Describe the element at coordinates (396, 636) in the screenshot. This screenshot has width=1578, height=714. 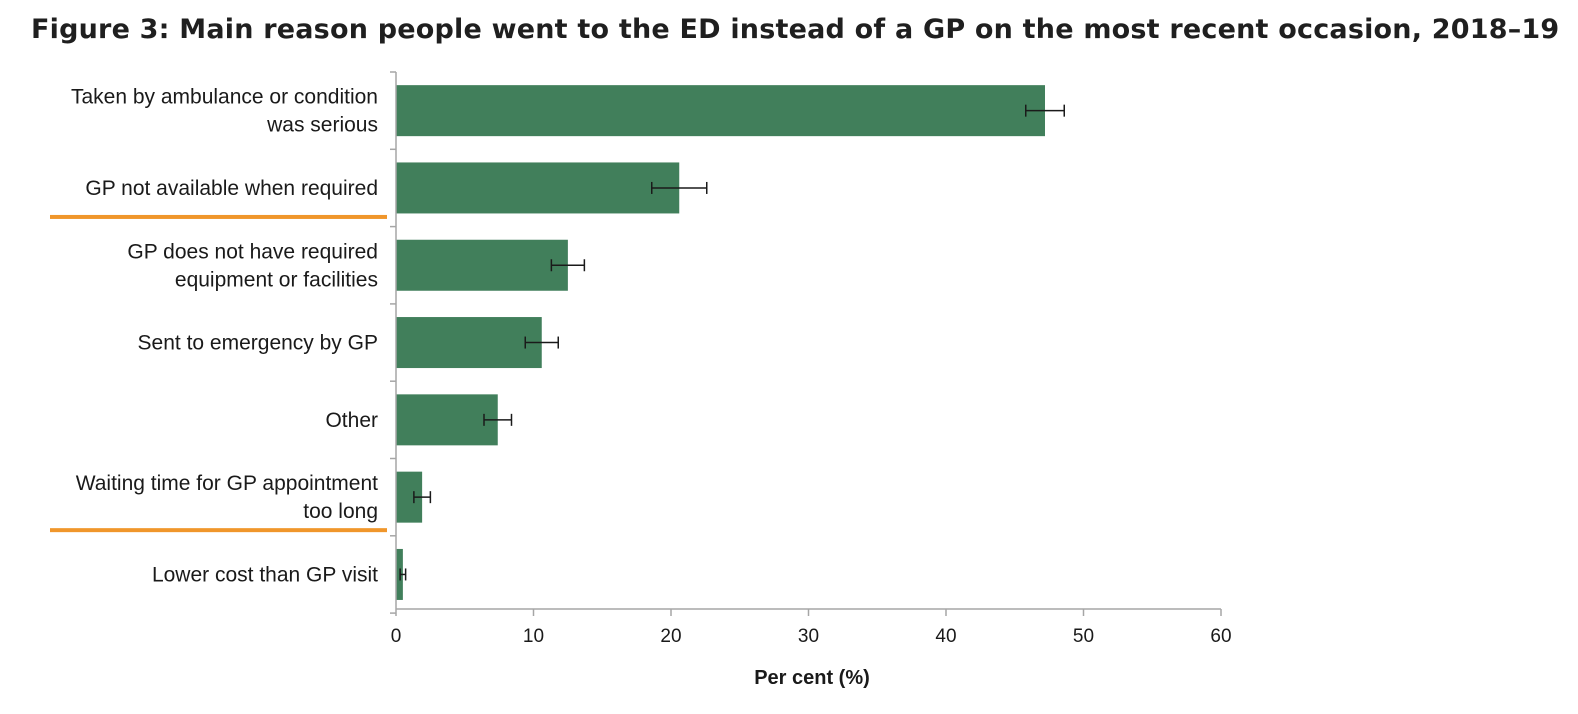
I see `x-tick-label: 0` at that location.